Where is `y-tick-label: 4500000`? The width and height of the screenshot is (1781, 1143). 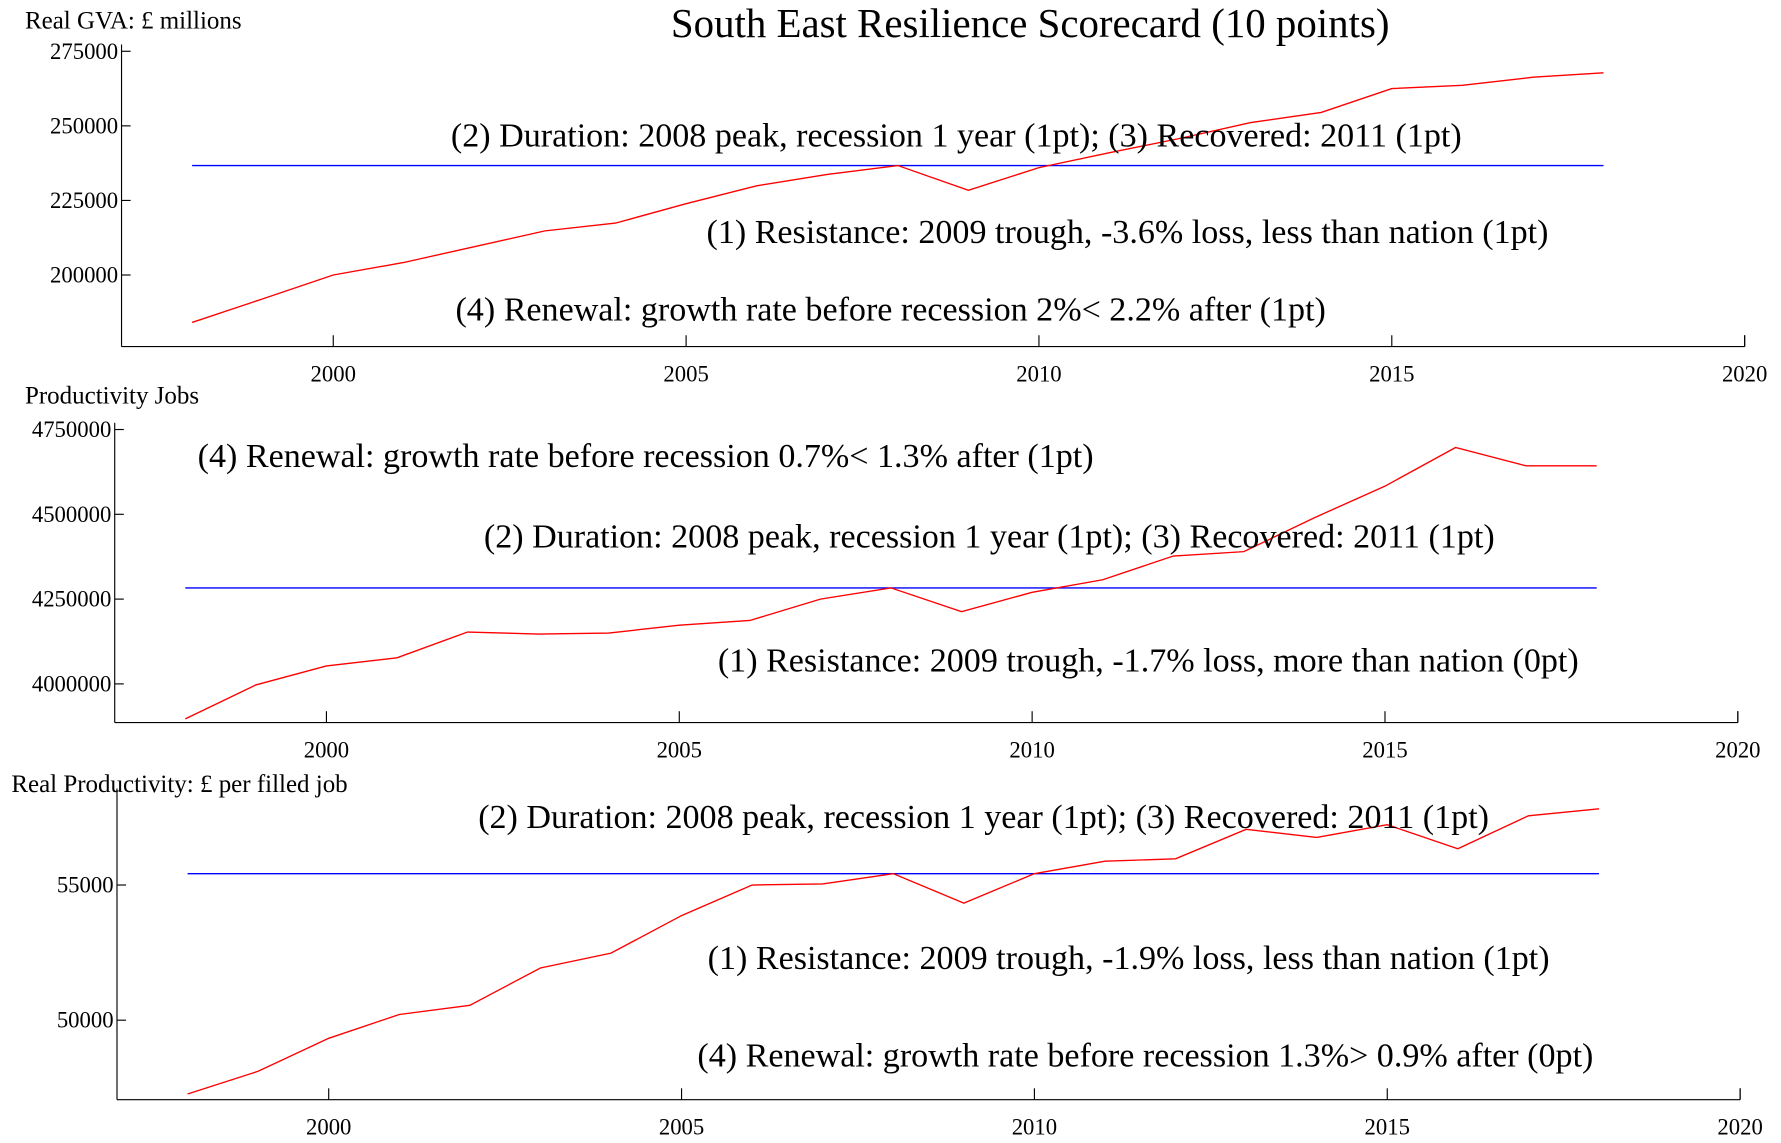 y-tick-label: 4500000 is located at coordinates (71, 514).